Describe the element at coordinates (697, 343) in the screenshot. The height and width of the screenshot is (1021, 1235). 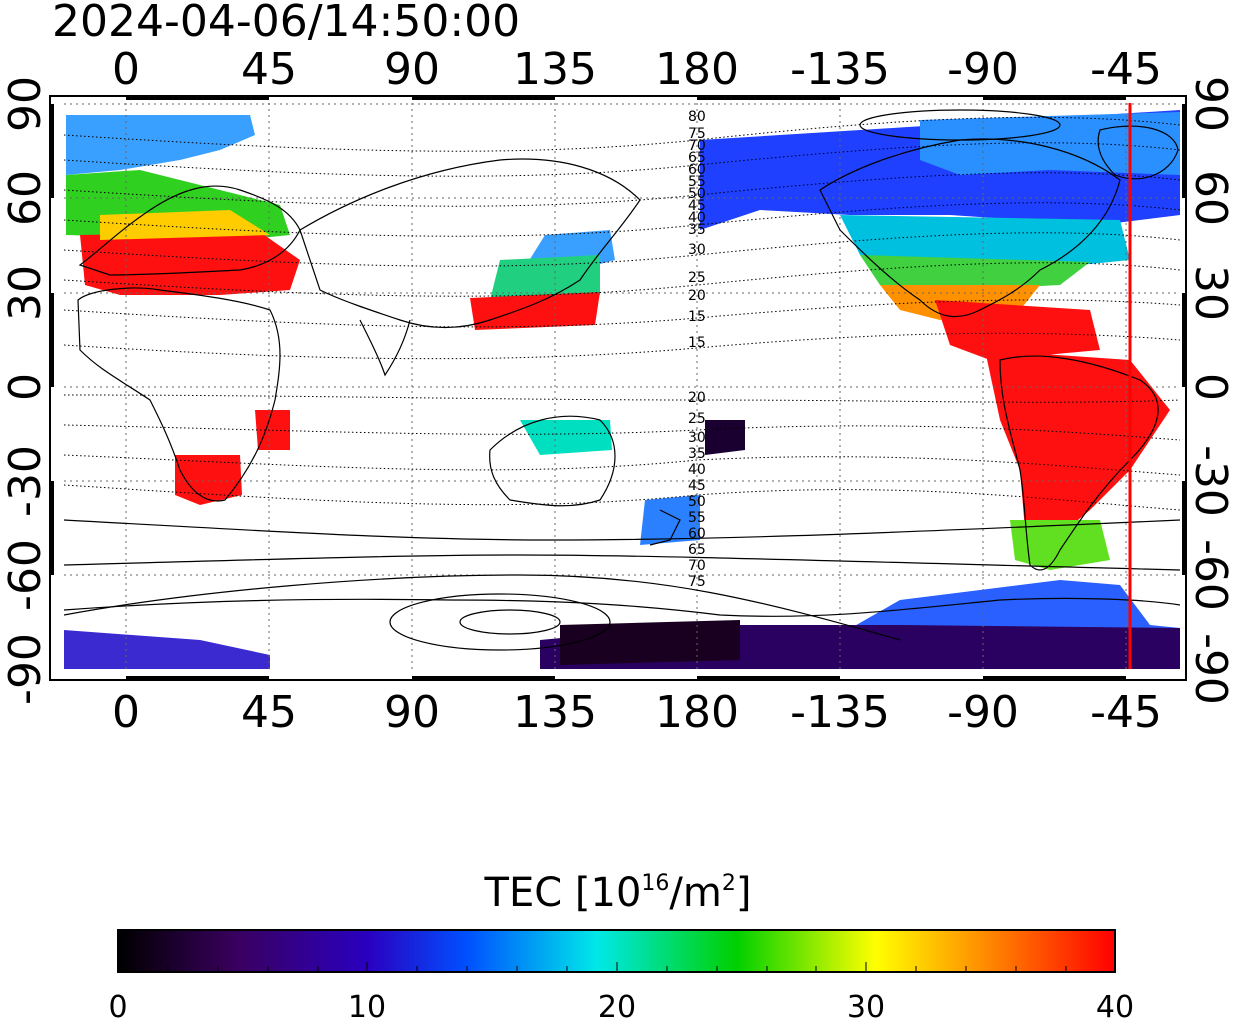
I see `contour-label: 15` at that location.